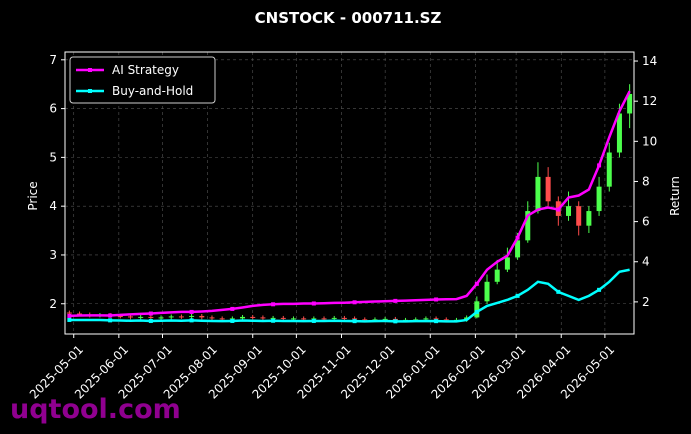 The height and width of the screenshot is (434, 691). Describe the element at coordinates (53, 206) in the screenshot. I see `y-tick-label: 4` at that location.